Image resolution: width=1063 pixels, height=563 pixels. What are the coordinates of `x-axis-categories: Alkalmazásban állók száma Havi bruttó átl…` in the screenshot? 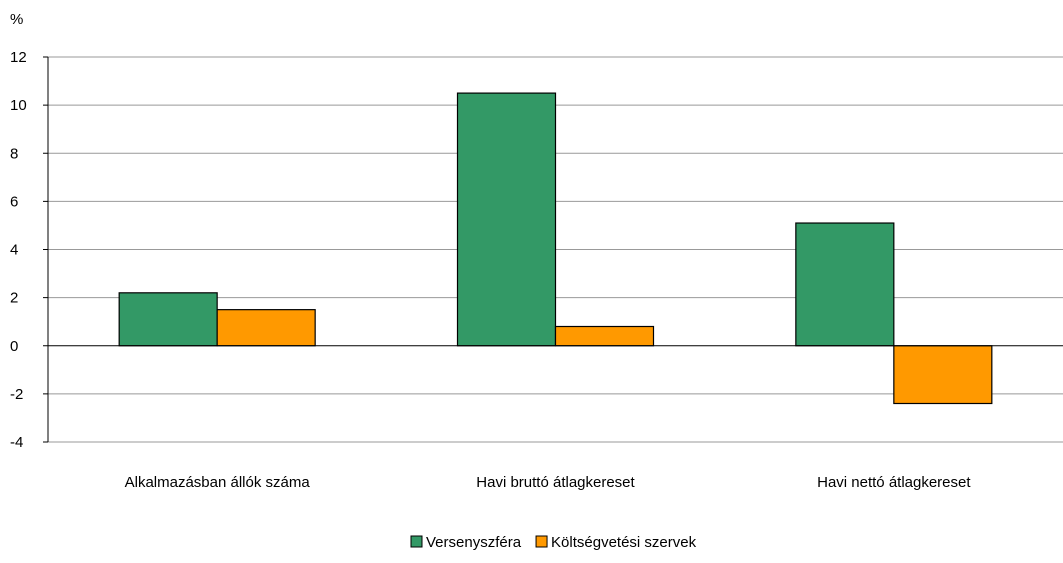 It's located at (548, 482).